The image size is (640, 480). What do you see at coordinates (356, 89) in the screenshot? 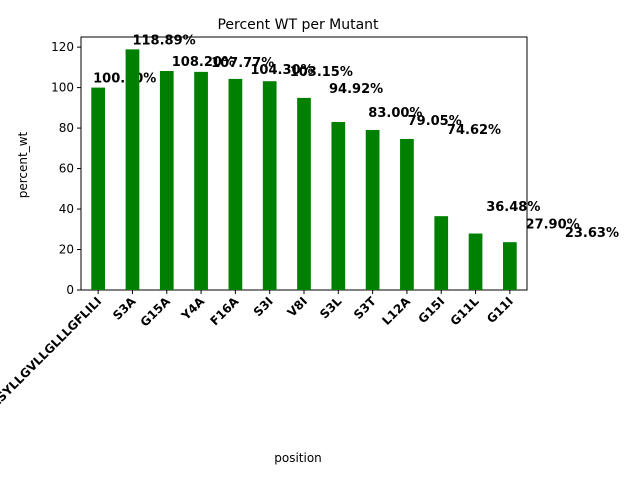
I see `value-label: 94.92%` at bounding box center [356, 89].